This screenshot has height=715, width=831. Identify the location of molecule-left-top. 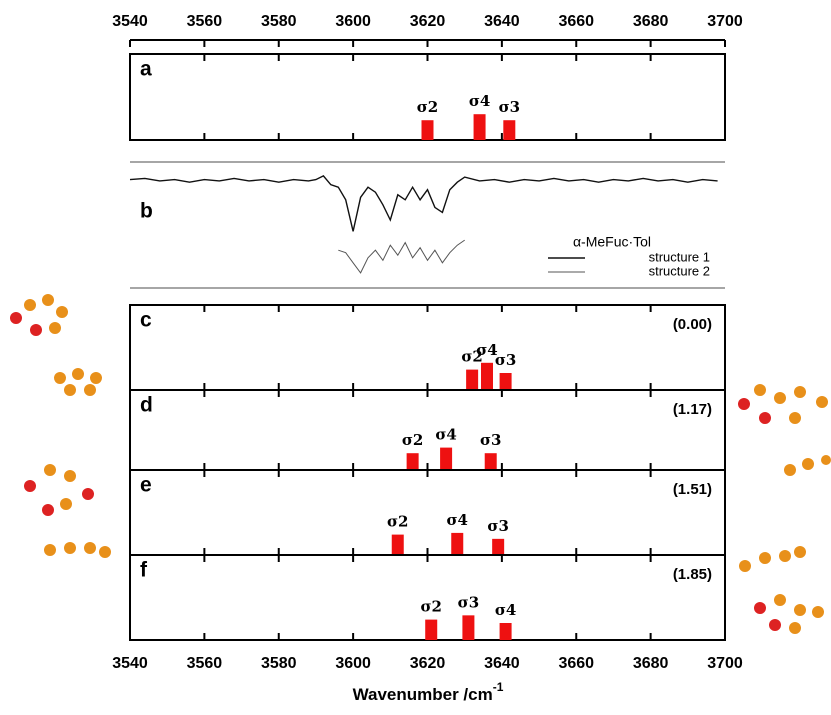
(56, 345).